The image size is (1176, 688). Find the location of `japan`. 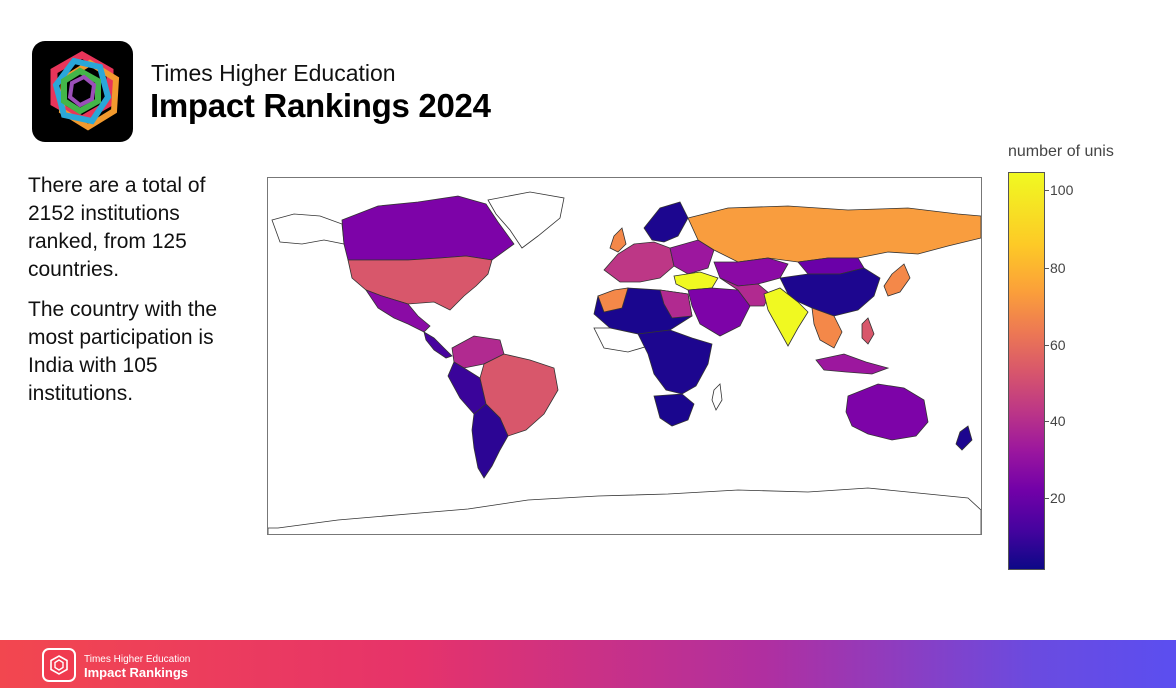

japan is located at coordinates (897, 280).